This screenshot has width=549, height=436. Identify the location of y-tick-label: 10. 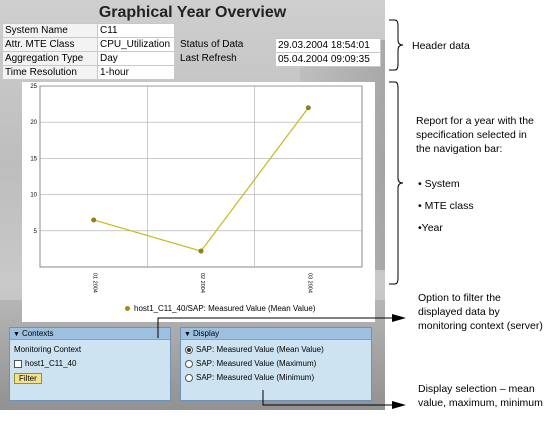
(33, 196).